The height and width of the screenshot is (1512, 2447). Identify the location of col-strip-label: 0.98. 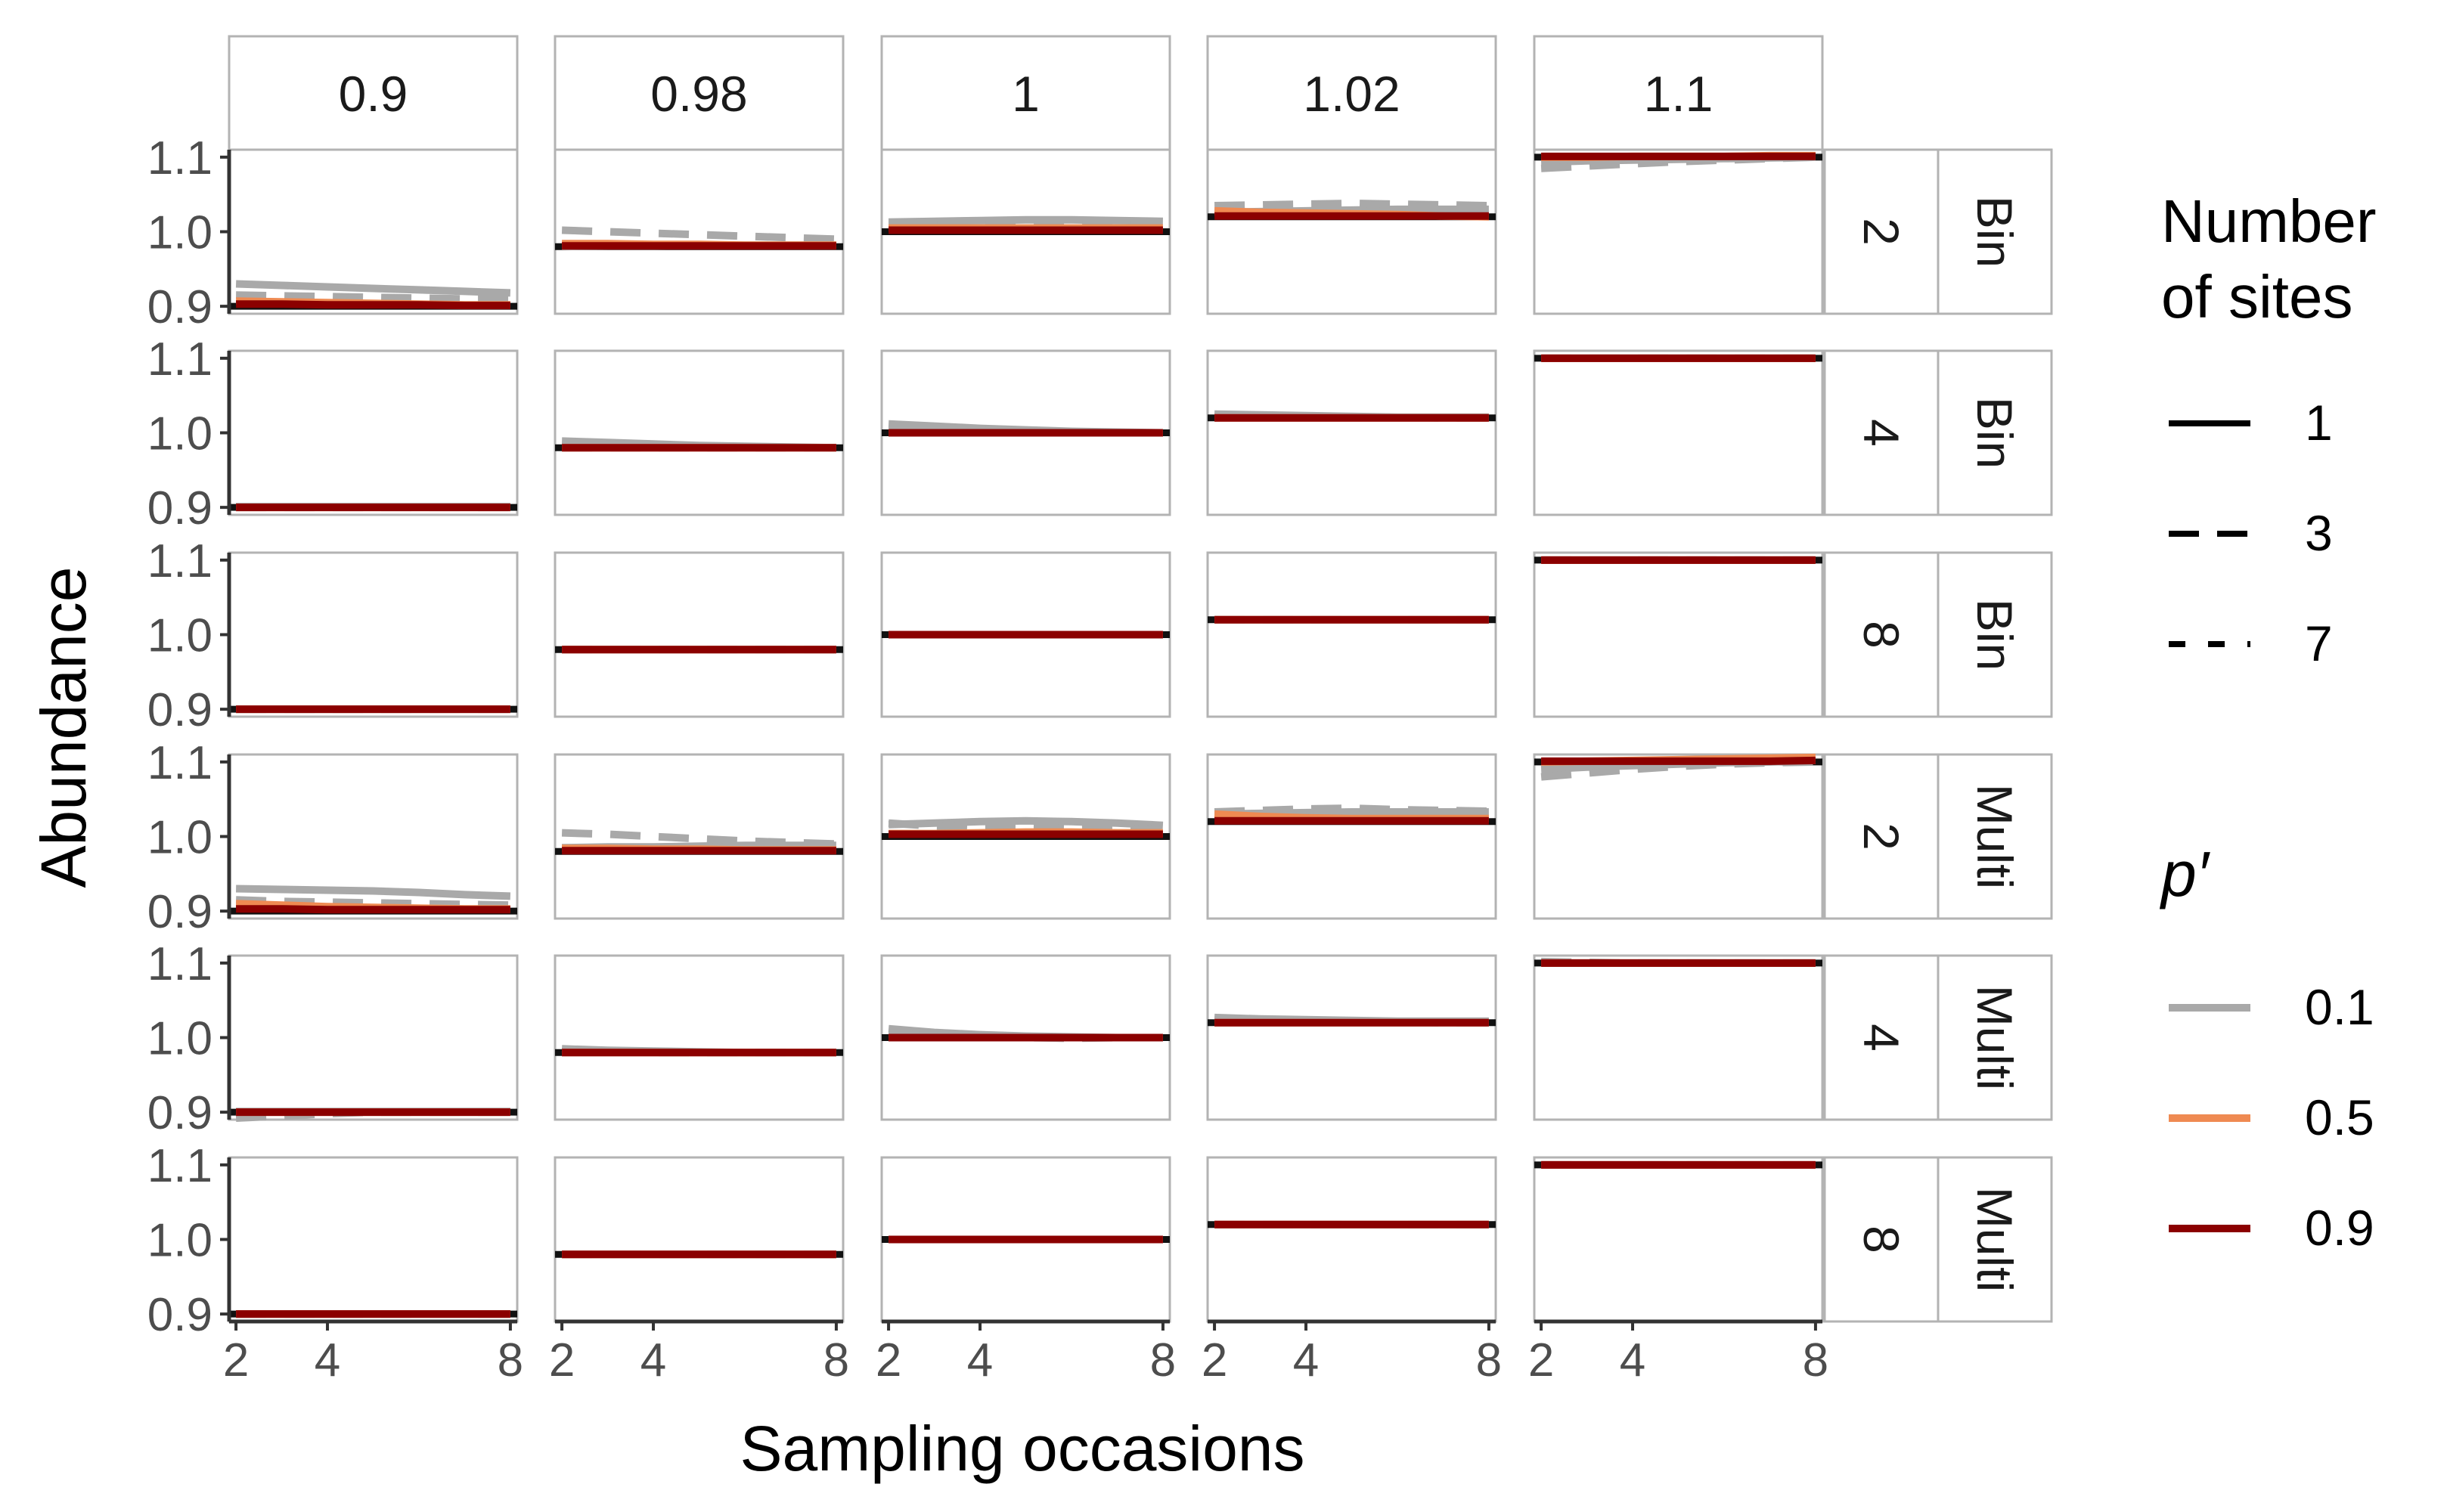
(699, 94).